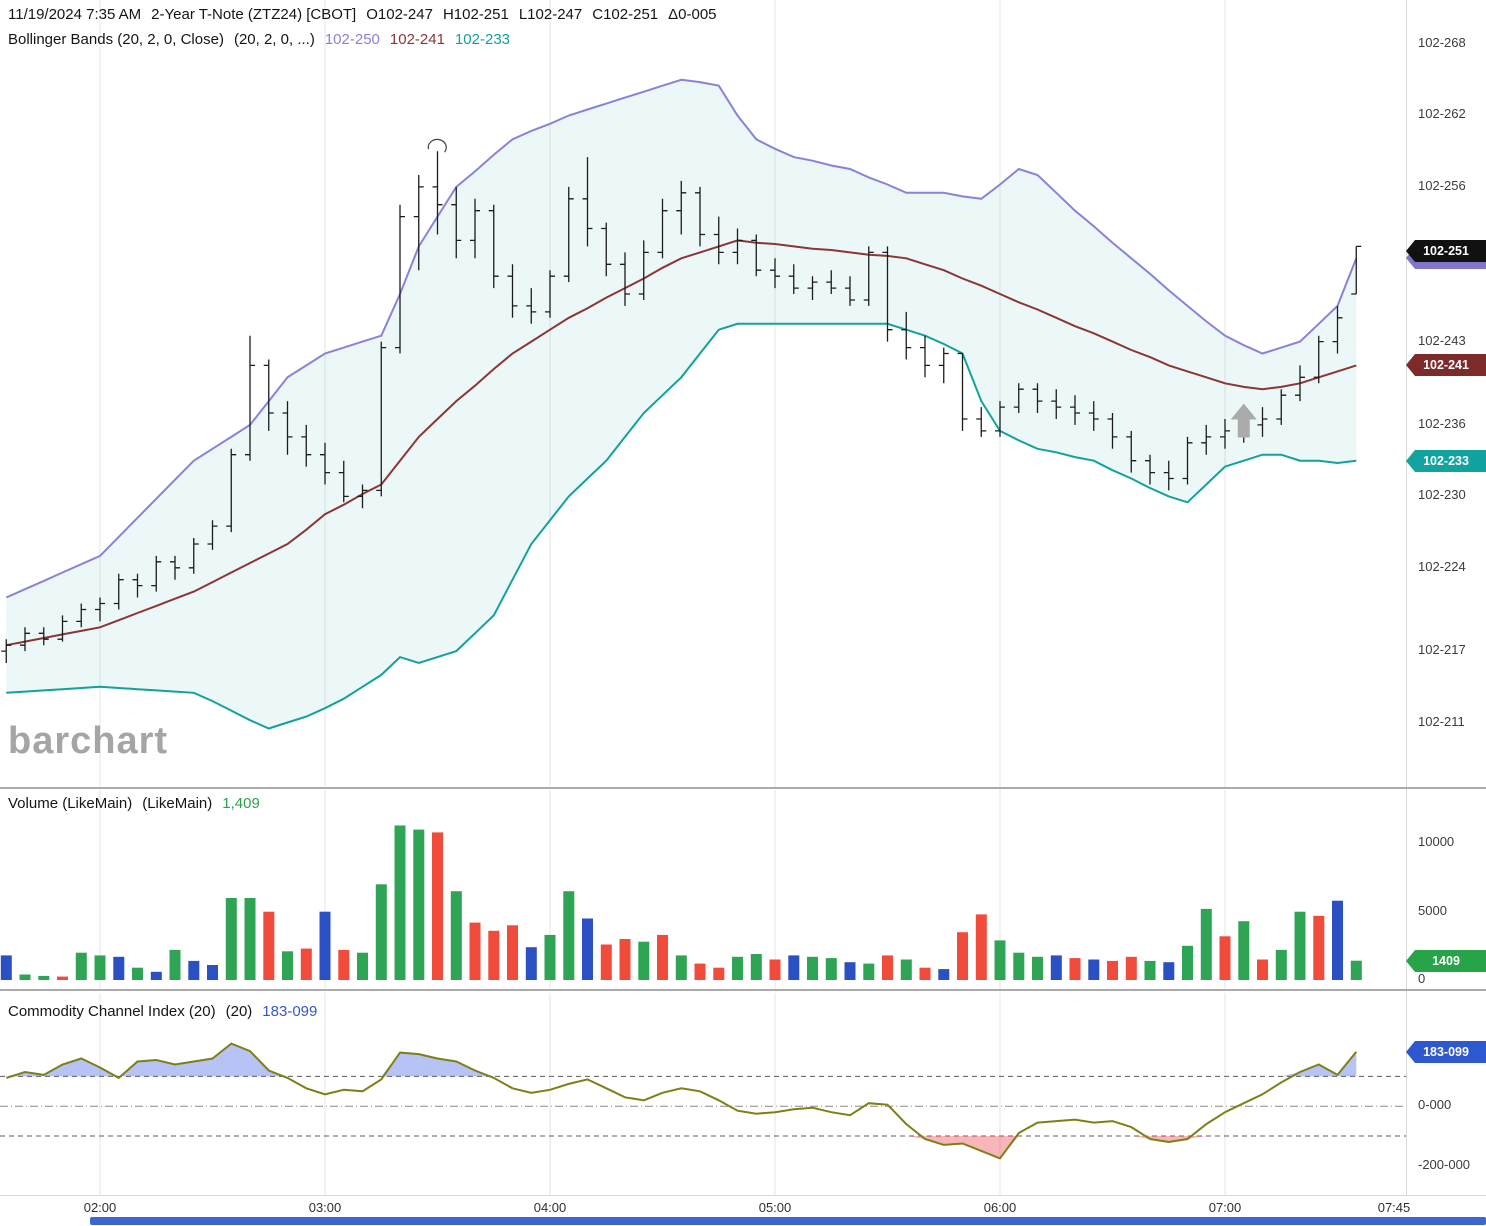 This screenshot has height=1226, width=1486. Describe the element at coordinates (1394, 1207) in the screenshot. I see `time-axis-label: 07:45` at that location.